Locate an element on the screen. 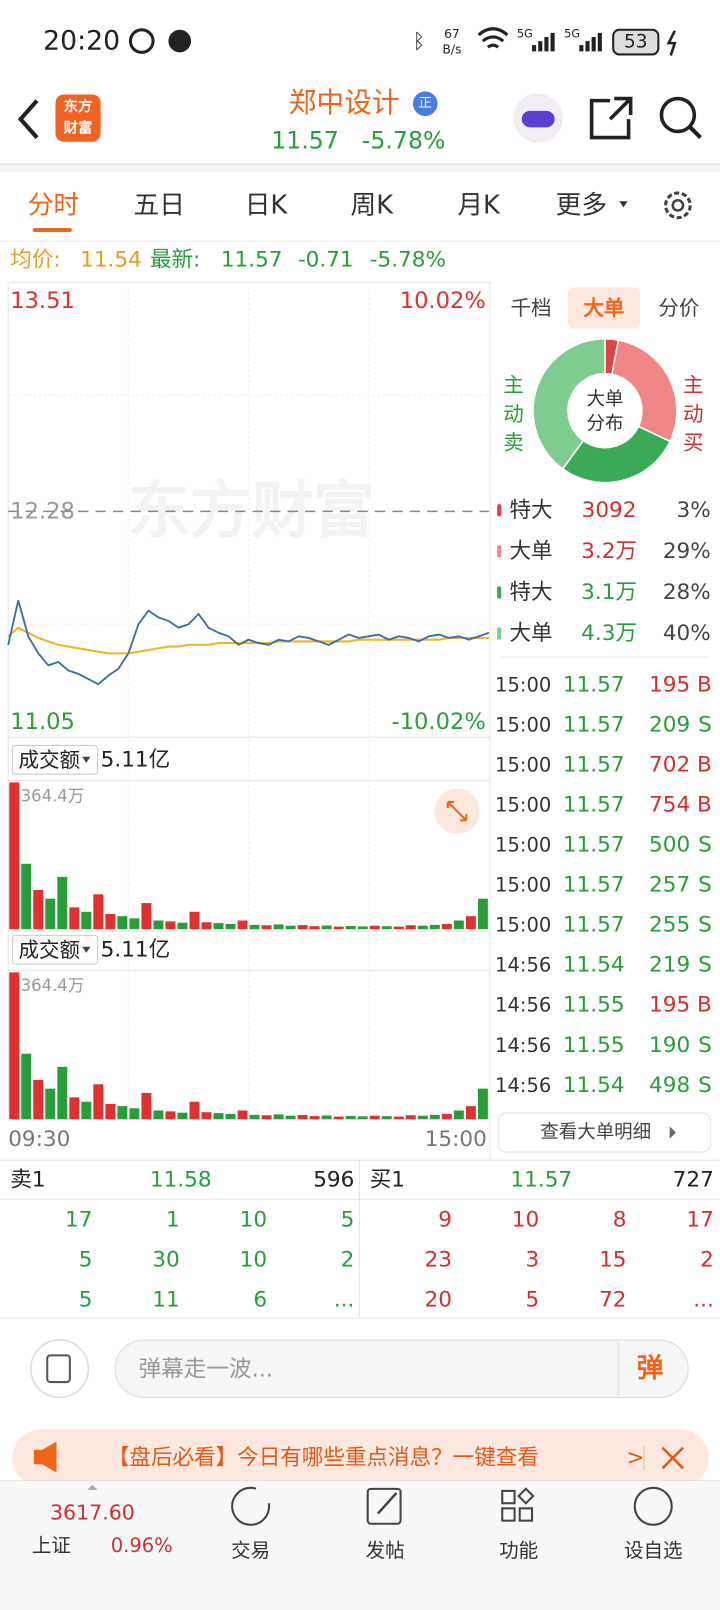 The image size is (720, 1610). trade-volume: 702 is located at coordinates (669, 764).